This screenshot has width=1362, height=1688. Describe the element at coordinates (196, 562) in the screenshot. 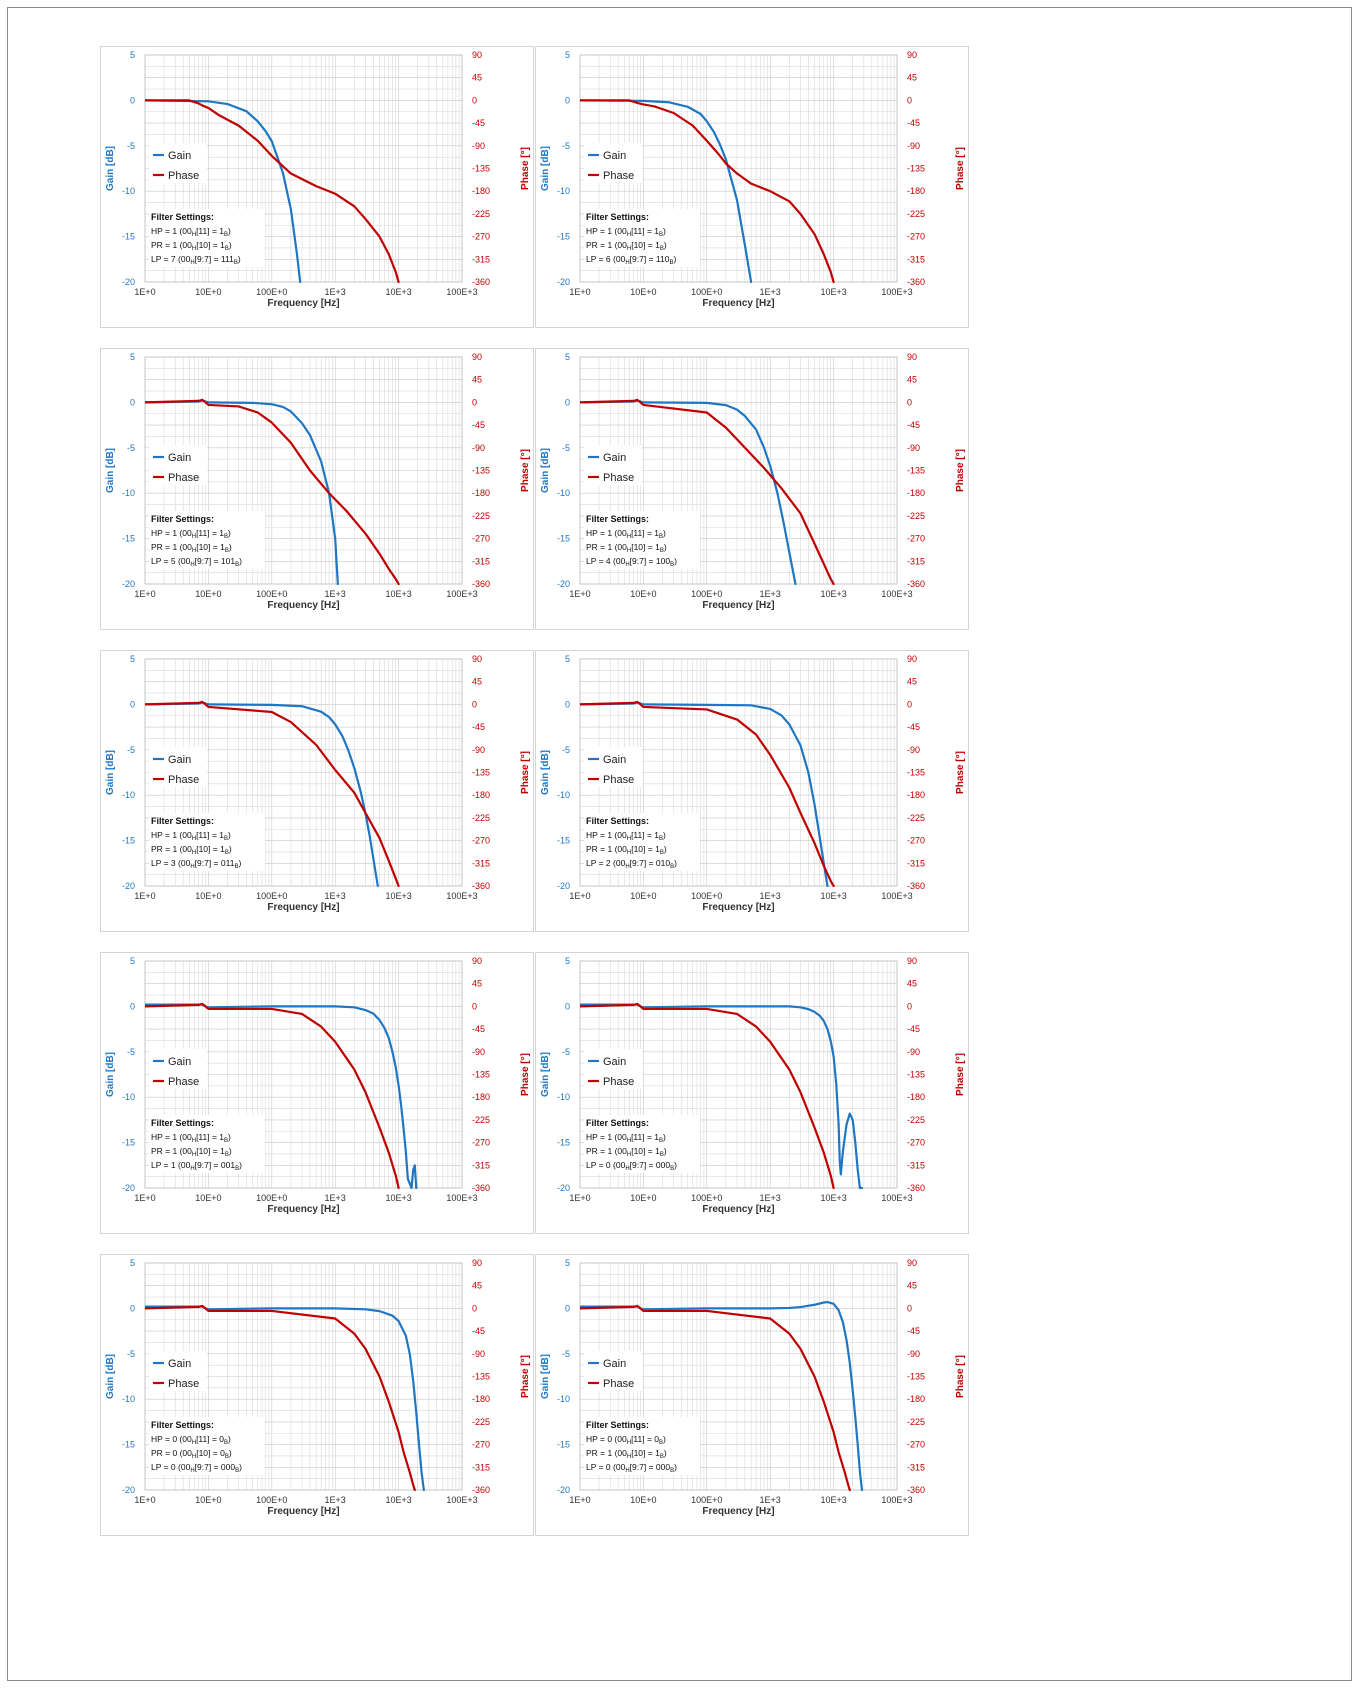

I see `filter-setting-lp: LP = 5 (00H[9:7] = 101B)` at that location.